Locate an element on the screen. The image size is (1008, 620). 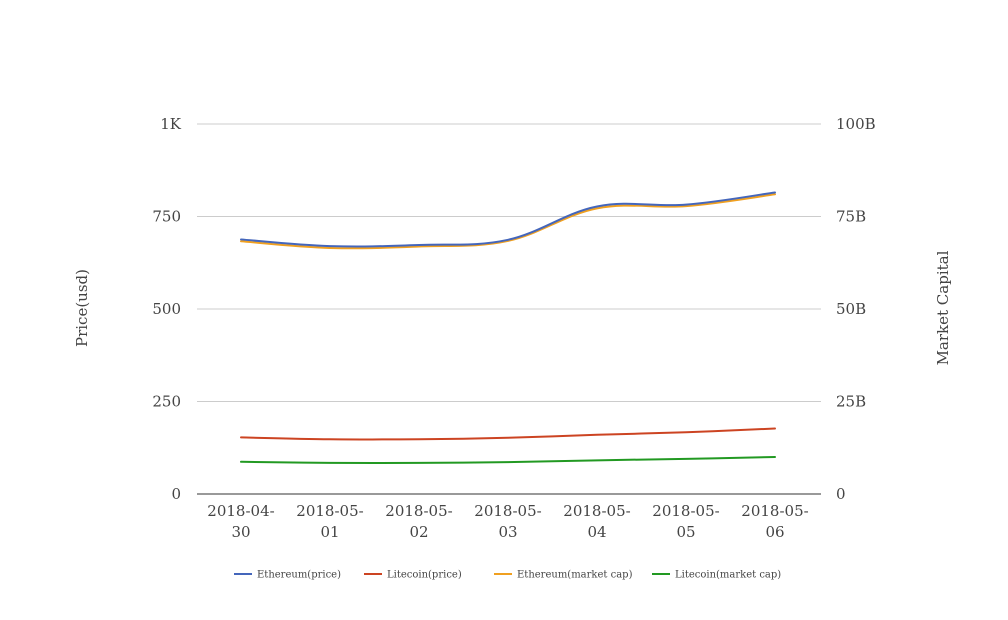
legend-label: Ethereum(price) is located at coordinates (299, 575).